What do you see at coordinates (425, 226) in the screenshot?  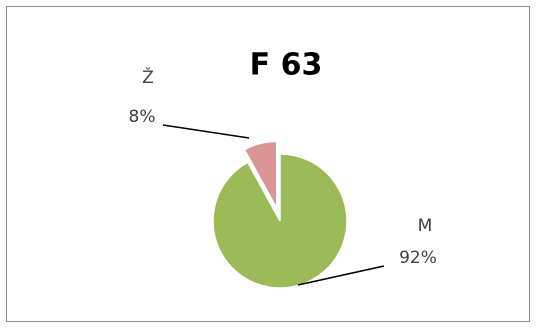 I see `slice-category-label: M` at bounding box center [425, 226].